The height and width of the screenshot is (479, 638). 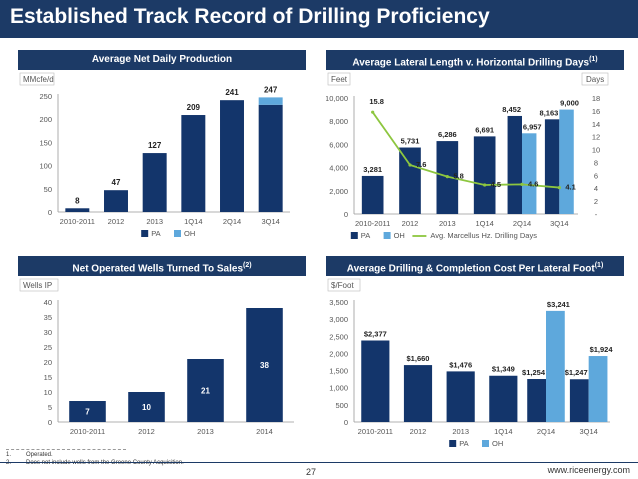 I want to click on y-tick-label: 30, so click(x=48, y=332).